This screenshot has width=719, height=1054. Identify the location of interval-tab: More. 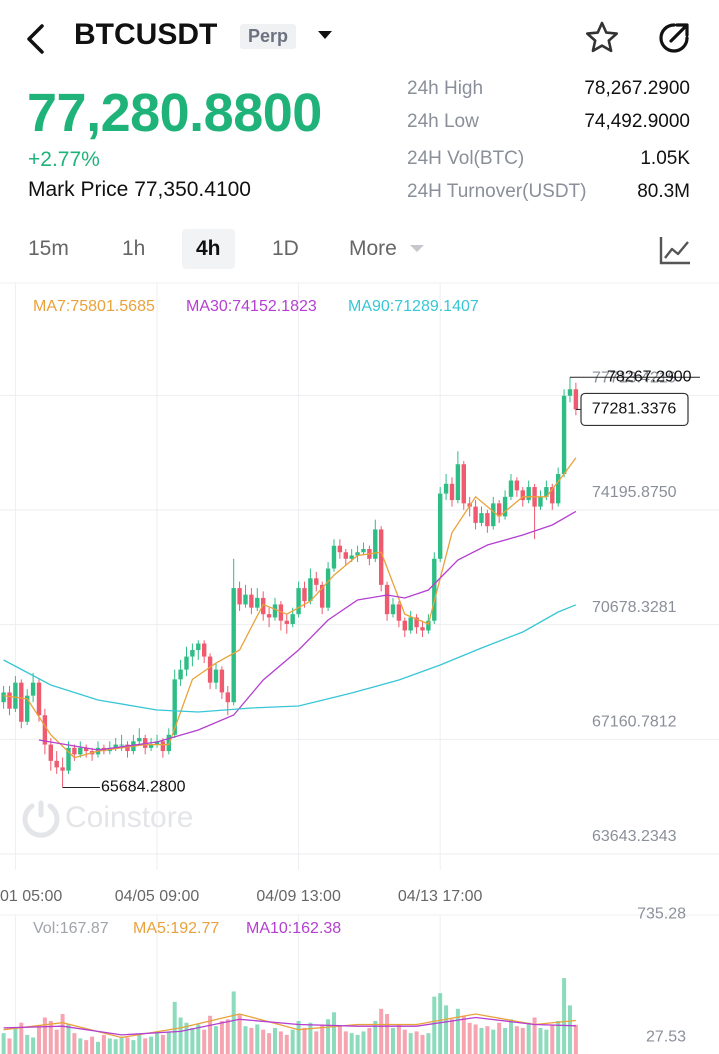
(373, 248).